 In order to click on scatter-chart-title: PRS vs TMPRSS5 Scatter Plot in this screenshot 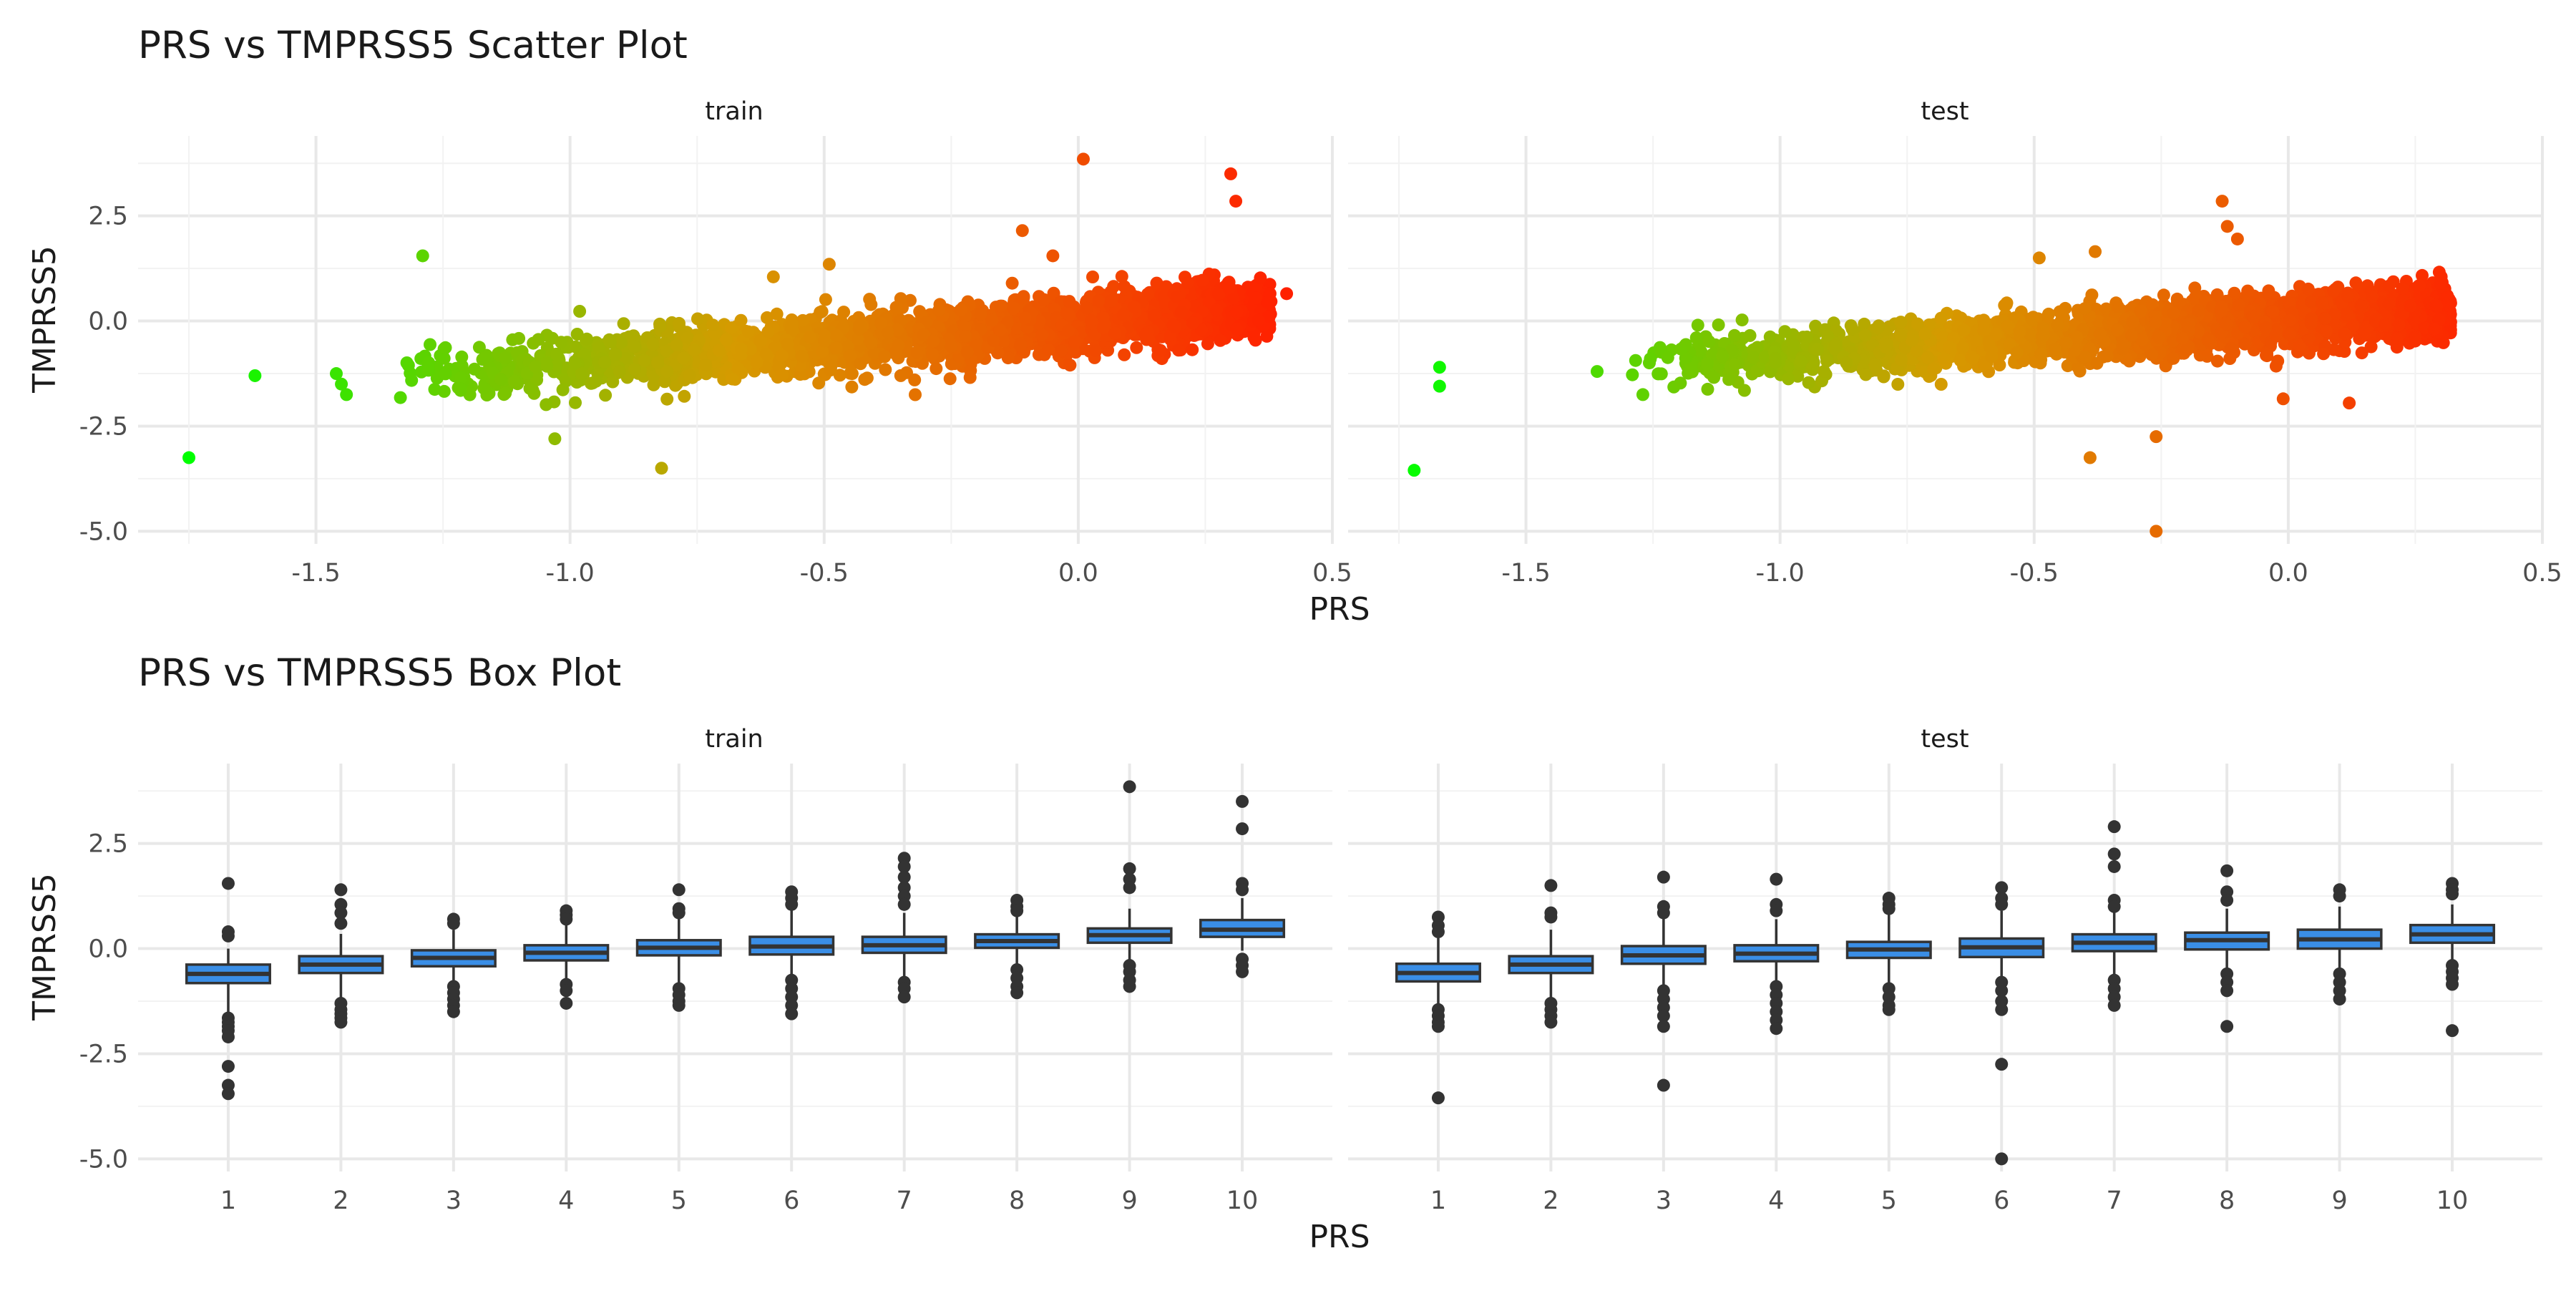, I will do `click(413, 45)`.